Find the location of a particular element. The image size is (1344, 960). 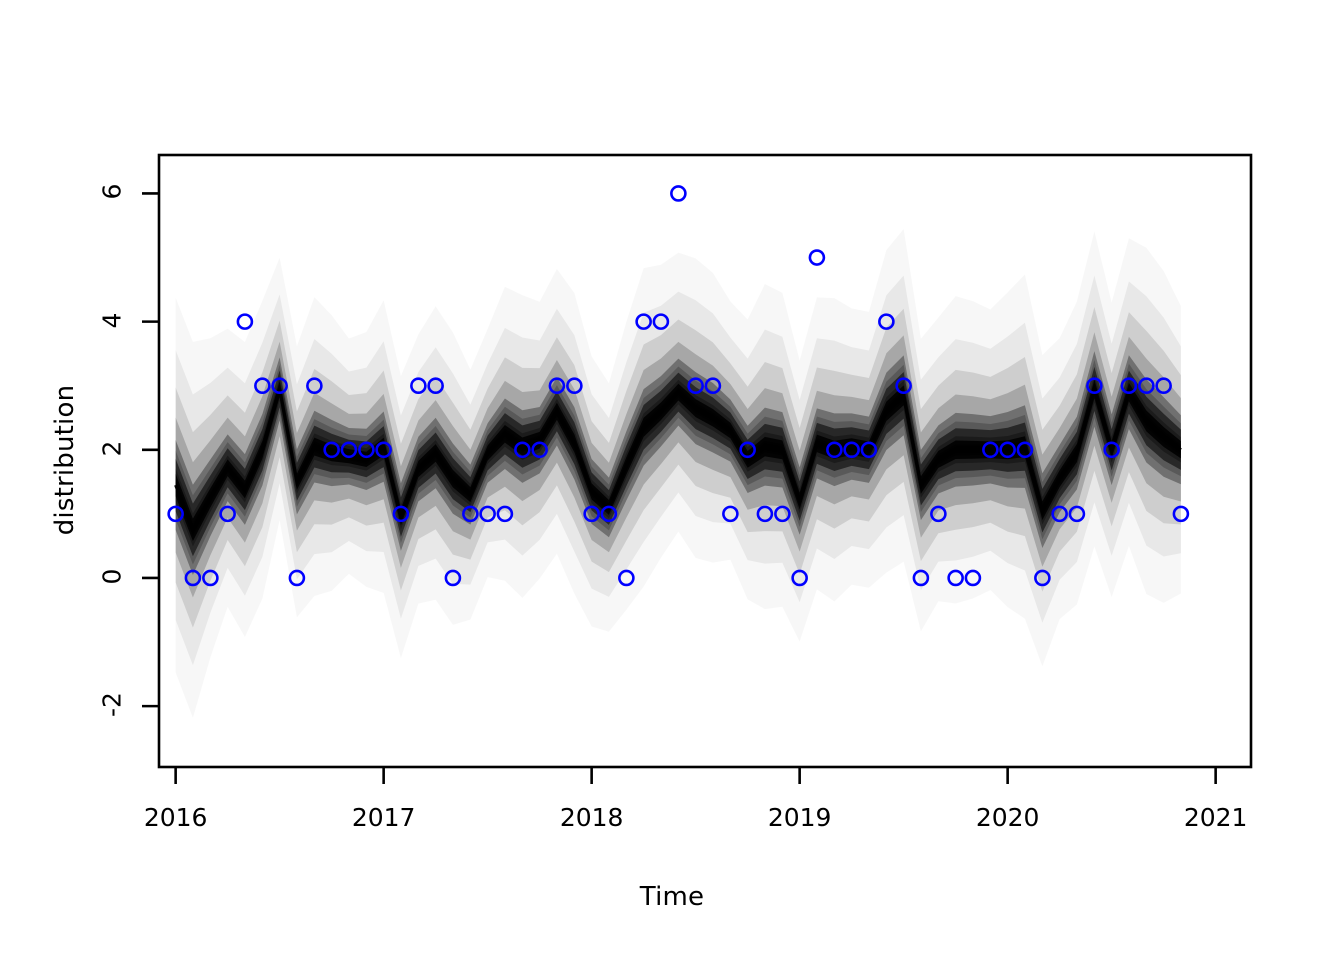

y-tick-label: 4 is located at coordinates (112, 320).